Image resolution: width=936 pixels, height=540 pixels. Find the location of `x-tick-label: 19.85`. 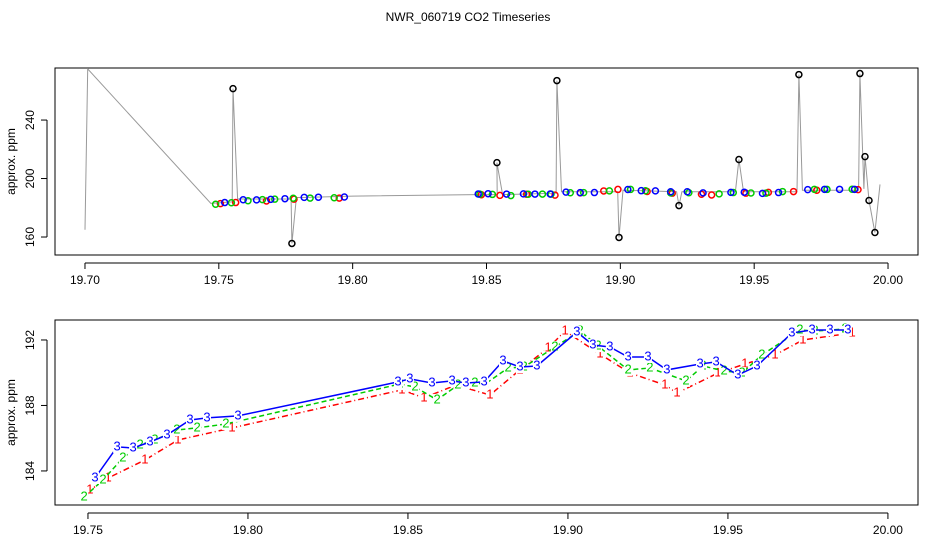

x-tick-label: 19.85 is located at coordinates (408, 530).